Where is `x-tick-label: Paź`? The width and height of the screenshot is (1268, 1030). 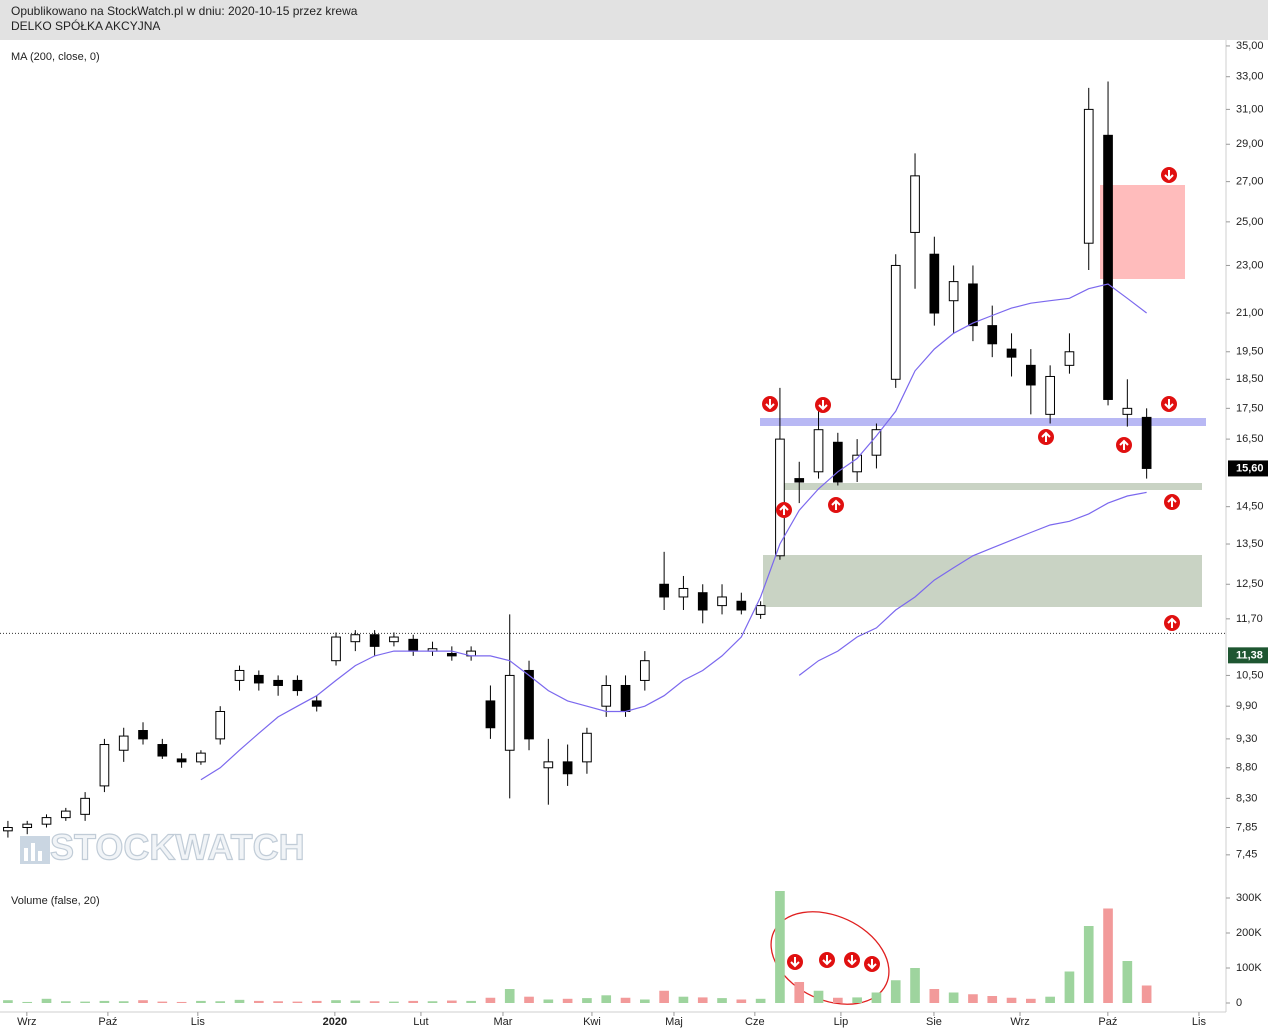 x-tick-label: Paź is located at coordinates (1107, 1022).